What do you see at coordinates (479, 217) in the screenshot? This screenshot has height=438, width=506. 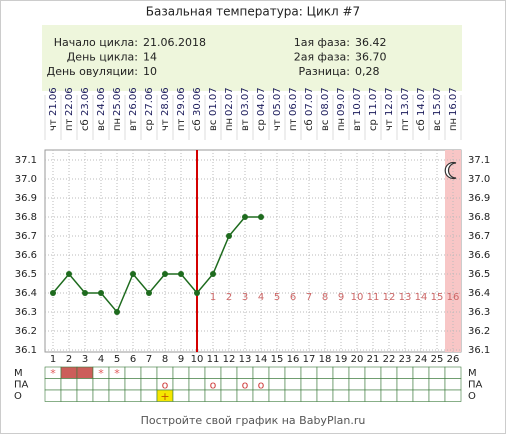 I see `y-tick-label-right: 36.8` at bounding box center [479, 217].